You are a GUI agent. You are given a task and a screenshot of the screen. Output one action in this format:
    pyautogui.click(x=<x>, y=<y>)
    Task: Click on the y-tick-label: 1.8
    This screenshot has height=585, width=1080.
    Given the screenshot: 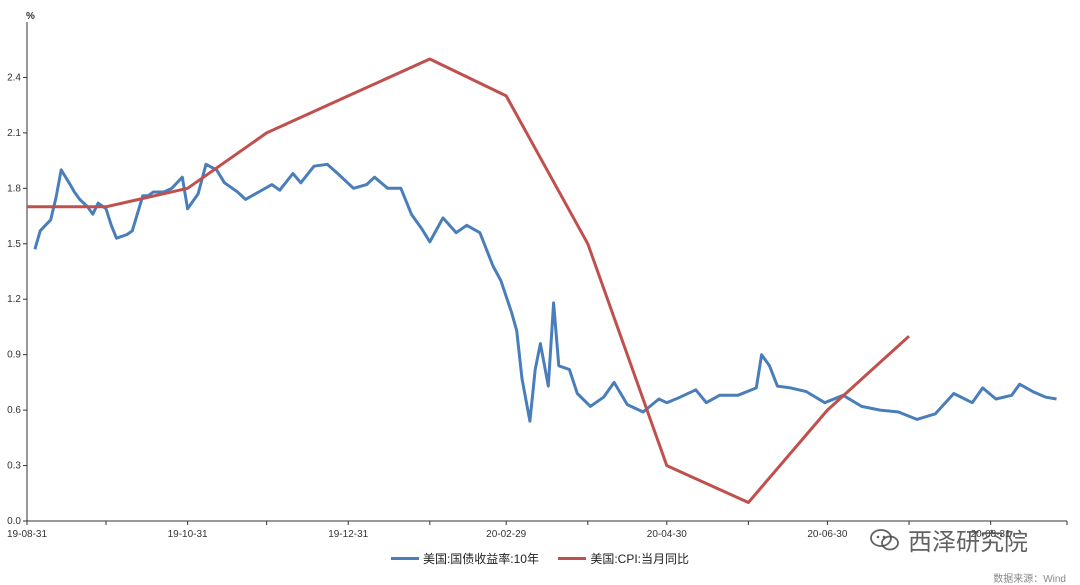 What is the action you would take?
    pyautogui.click(x=14, y=188)
    